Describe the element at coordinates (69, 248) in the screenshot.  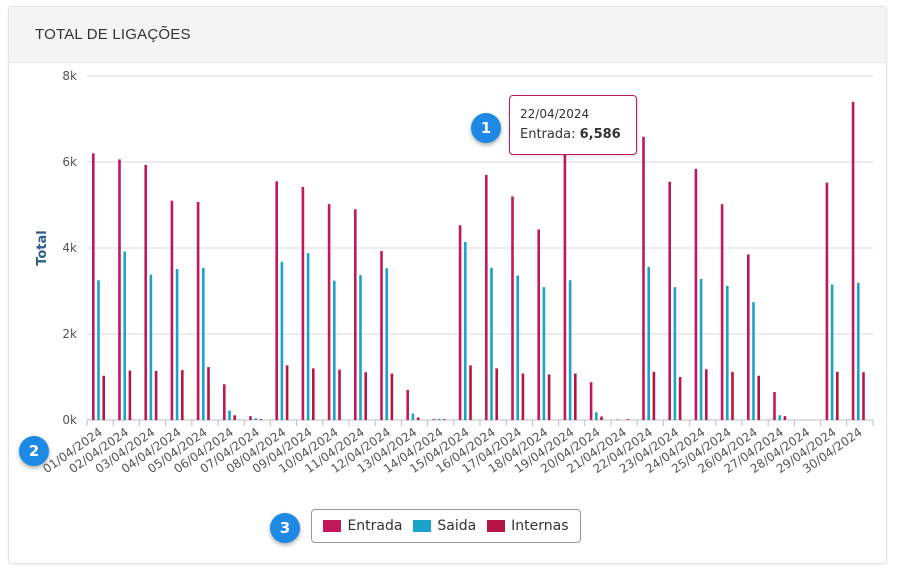
I see `y-tick-label-2: 4k` at that location.